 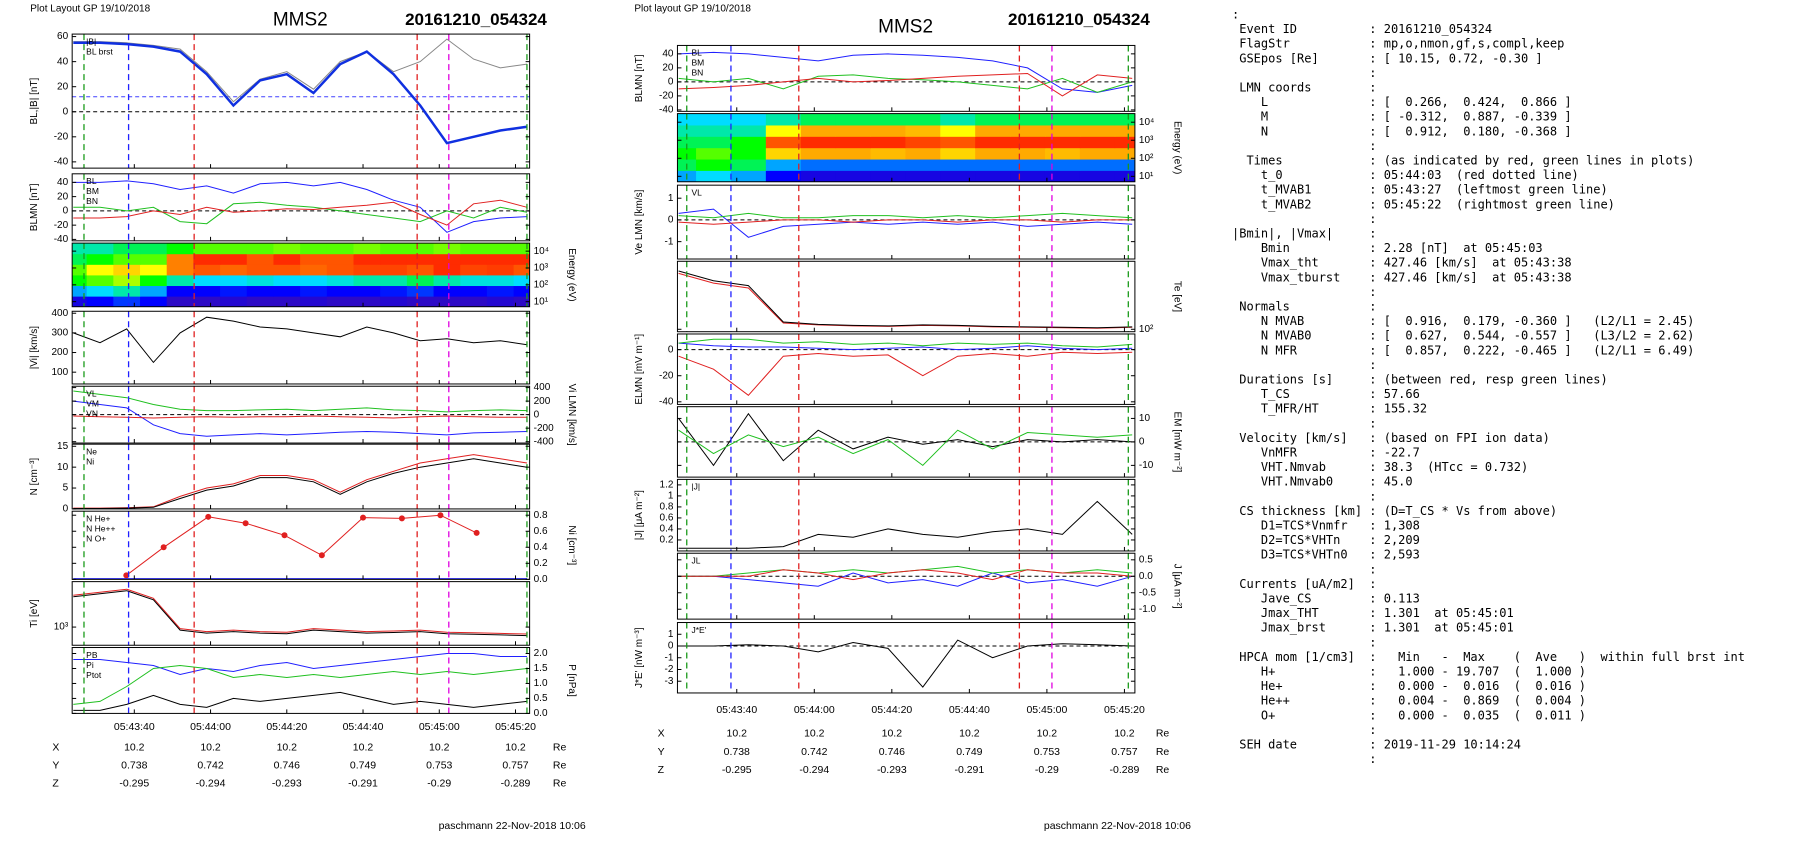 I want to click on summary-line: L : [ 0.266, 0.424, 0.866 ], so click(x=1402, y=102).